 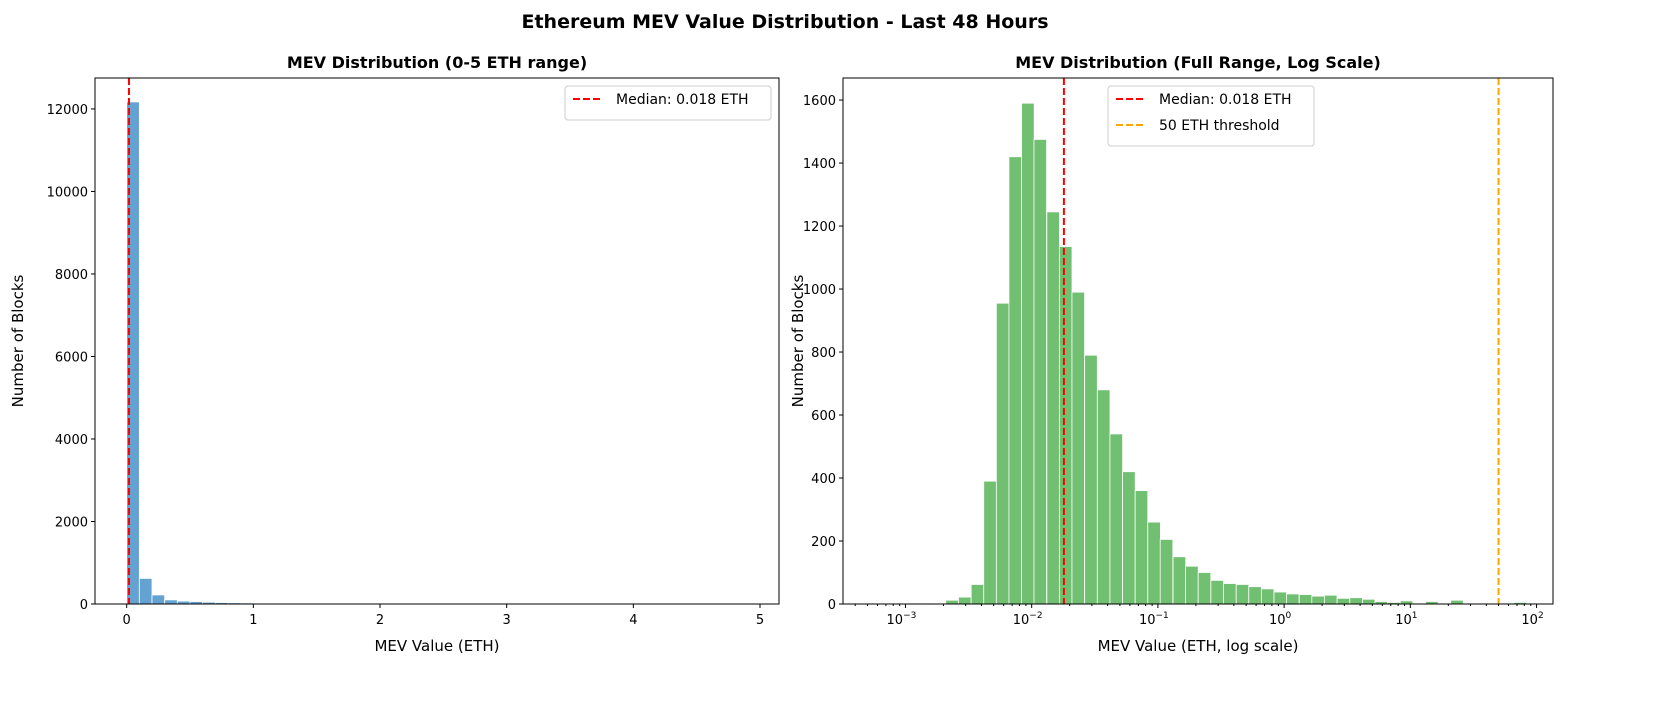 What do you see at coordinates (67, 110) in the screenshot?
I see `y-tick-label: 12000` at bounding box center [67, 110].